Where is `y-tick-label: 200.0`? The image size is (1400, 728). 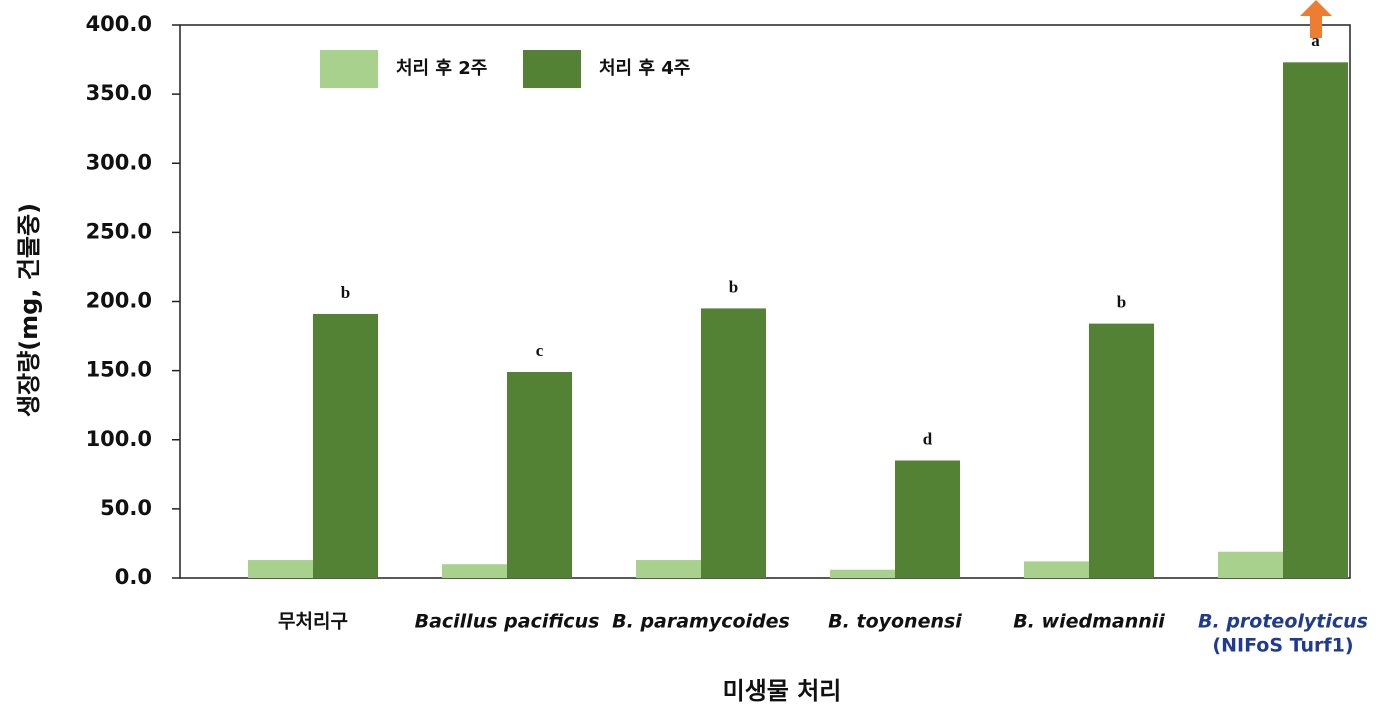 y-tick-label: 200.0 is located at coordinates (119, 301).